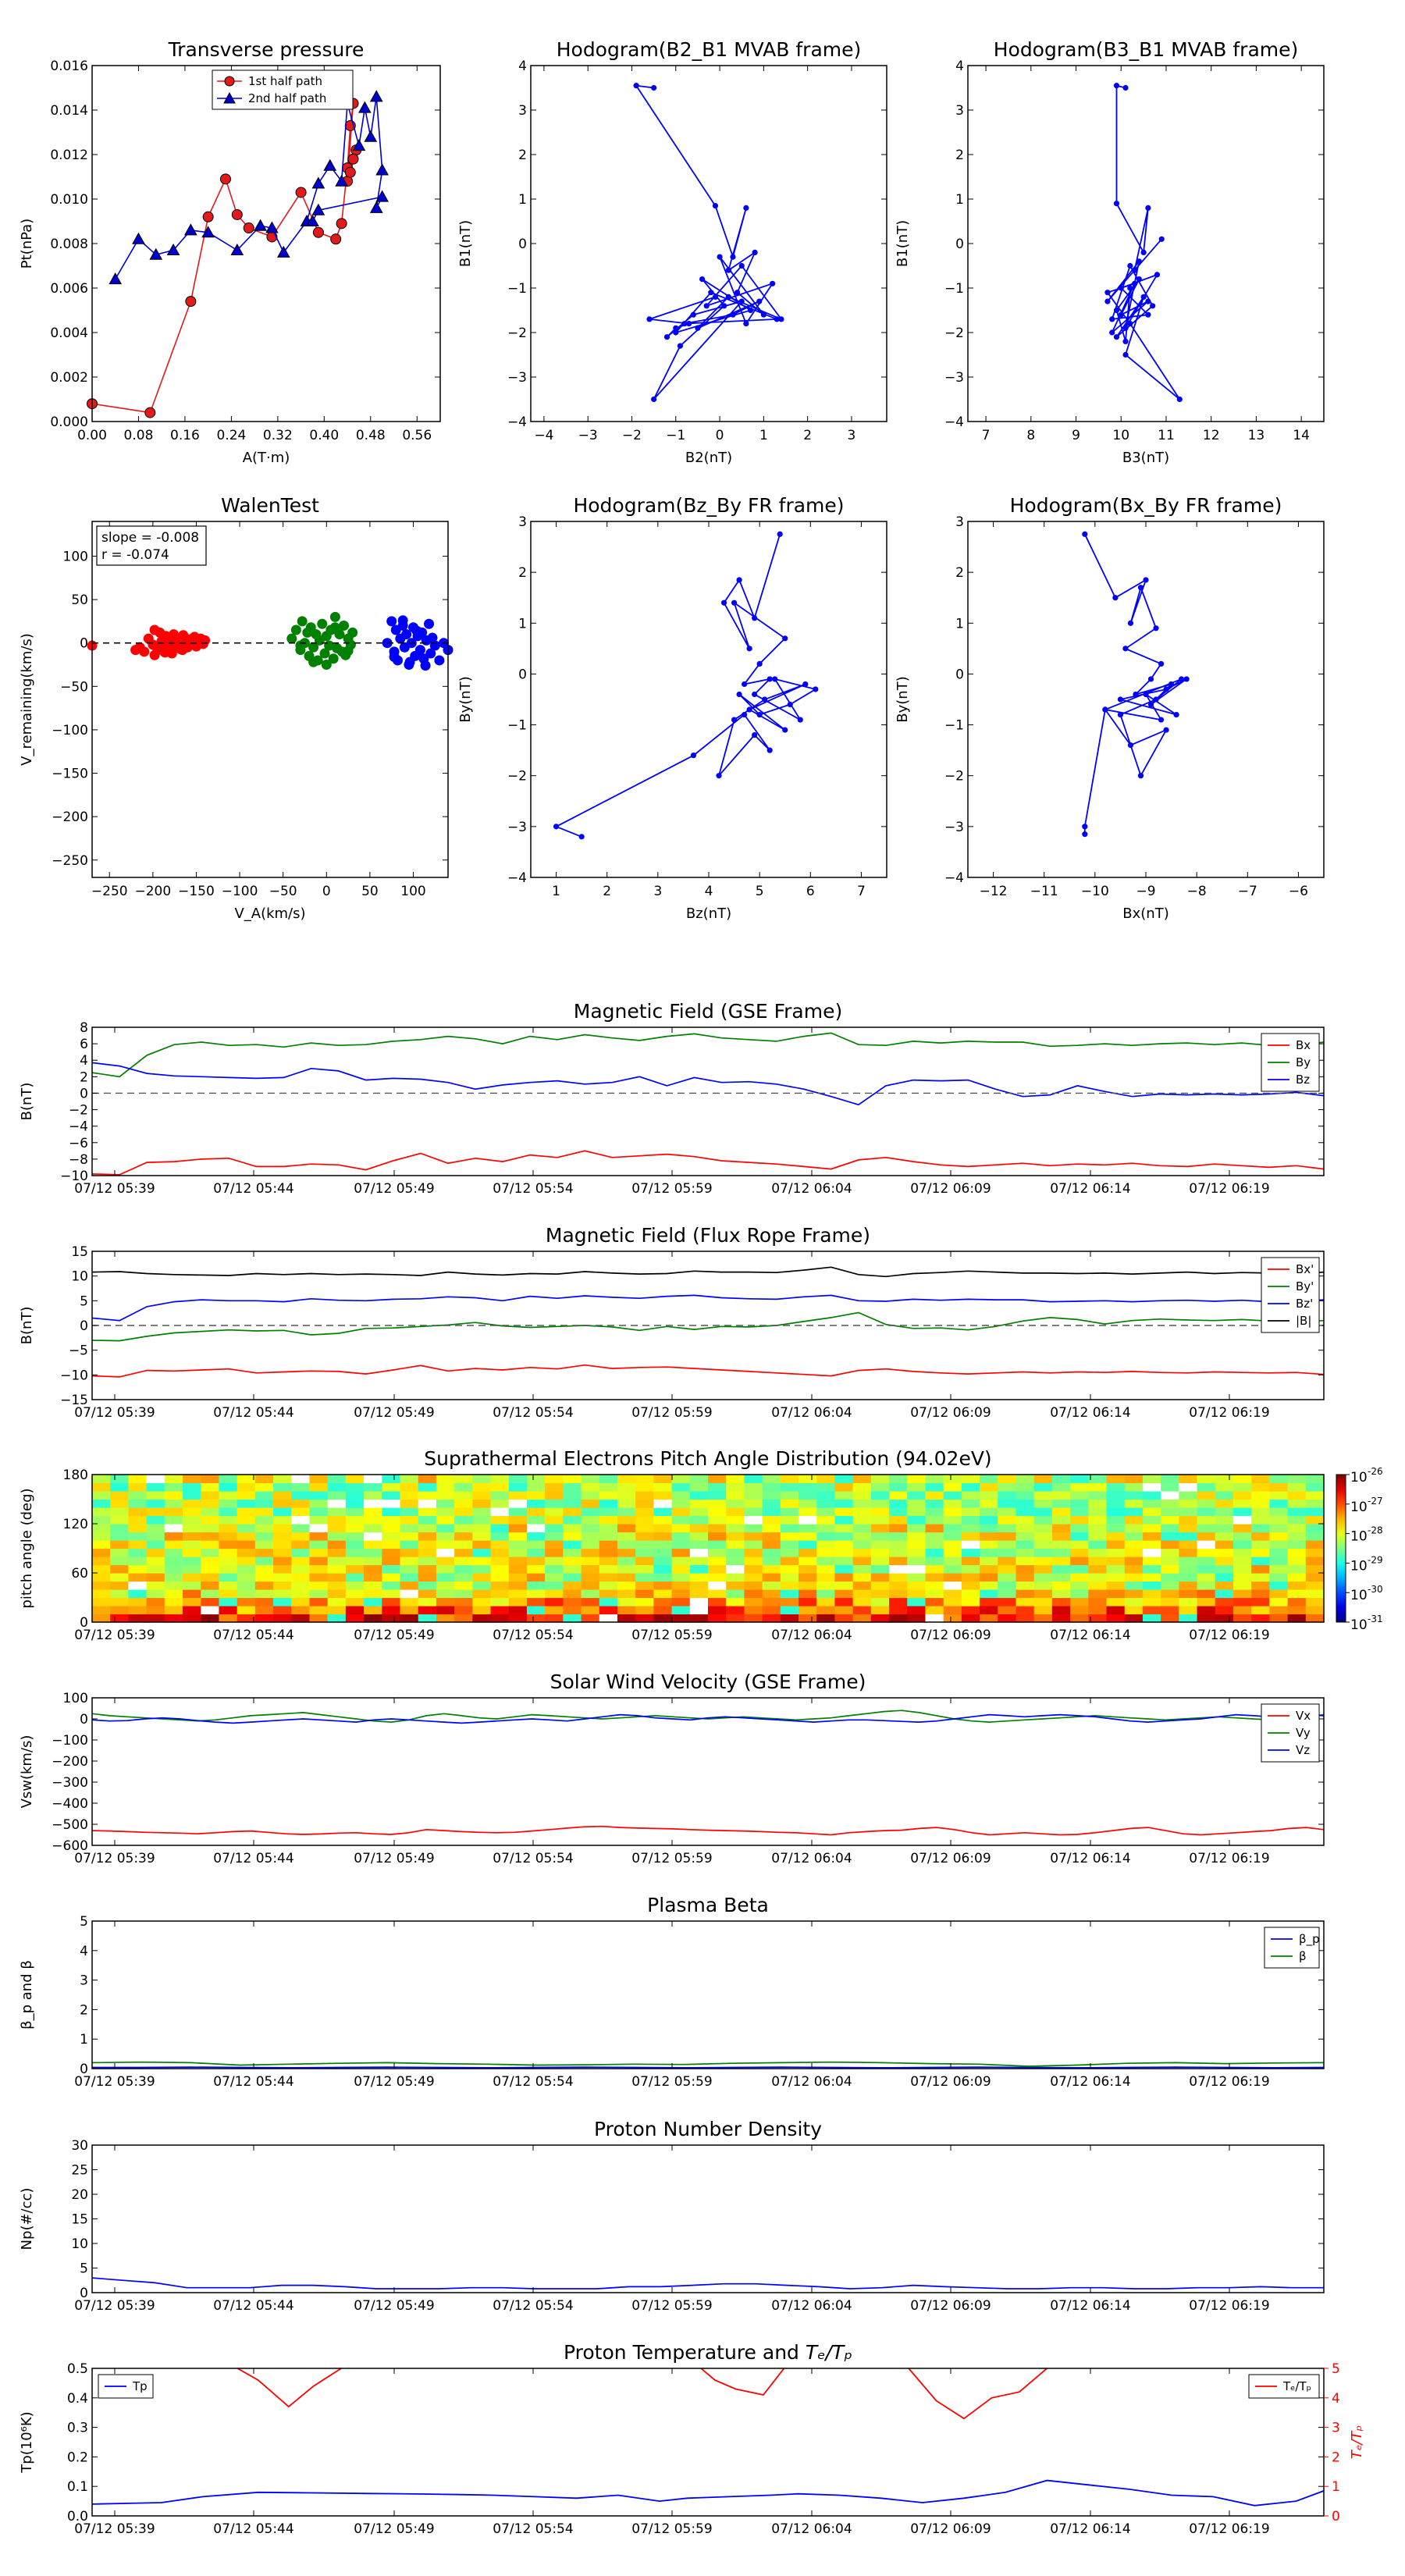 The height and width of the screenshot is (2576, 1405). What do you see at coordinates (394, 1858) in the screenshot?
I see `vsw-time-label: 07/12 05:49` at bounding box center [394, 1858].